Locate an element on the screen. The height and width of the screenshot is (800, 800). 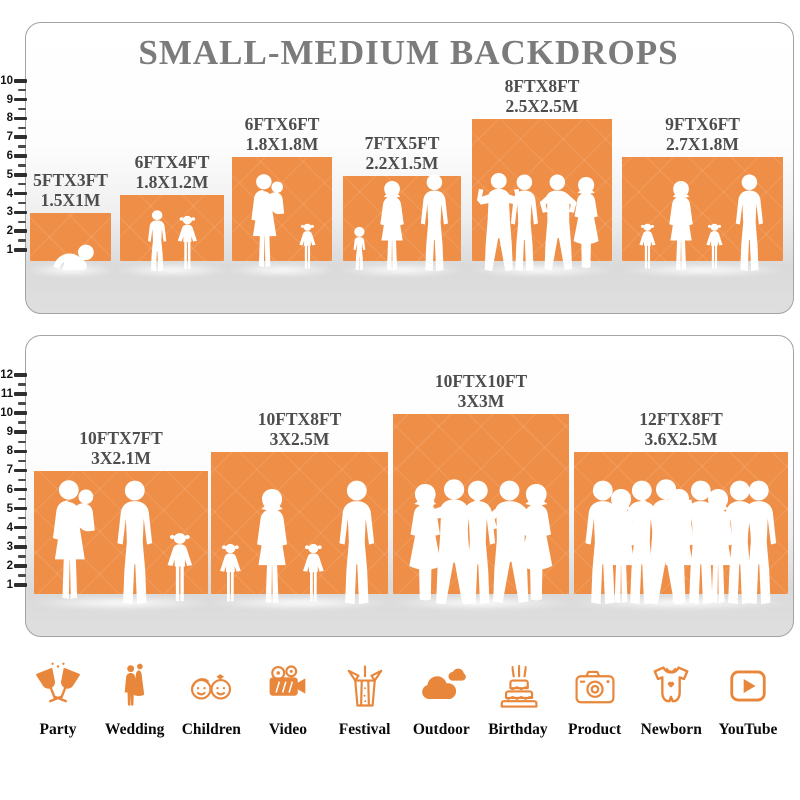
birthday-icon is located at coordinates (519, 686).